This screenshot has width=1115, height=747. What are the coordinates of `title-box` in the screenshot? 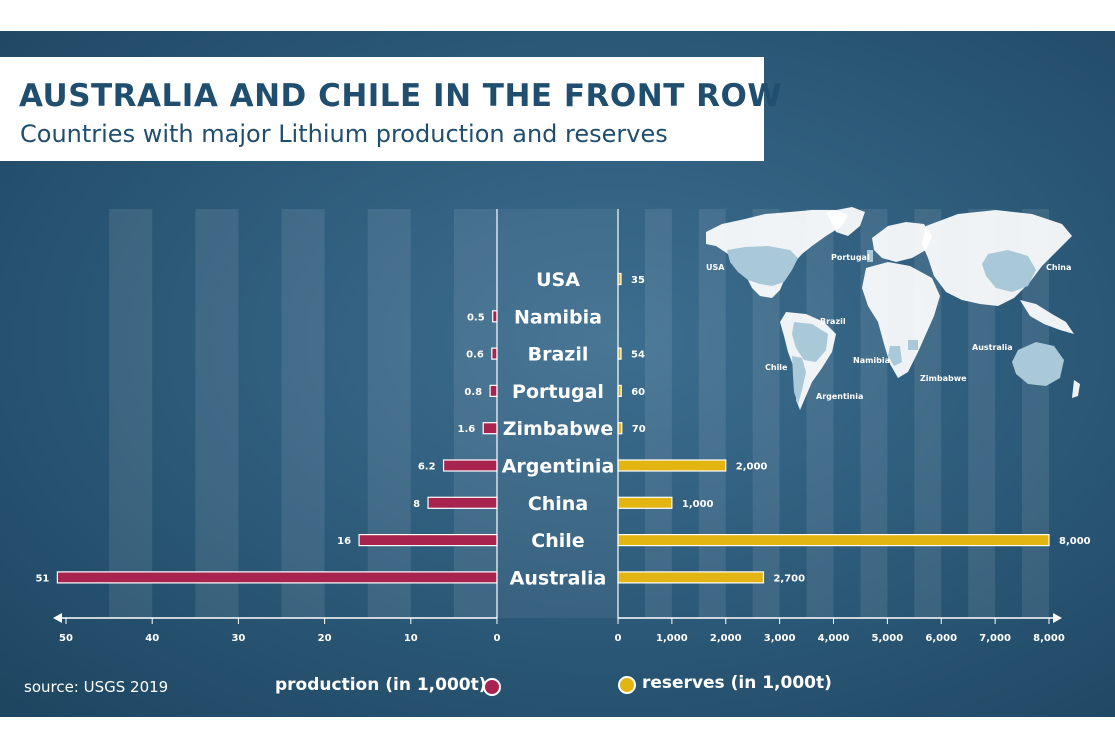 It's located at (382, 109).